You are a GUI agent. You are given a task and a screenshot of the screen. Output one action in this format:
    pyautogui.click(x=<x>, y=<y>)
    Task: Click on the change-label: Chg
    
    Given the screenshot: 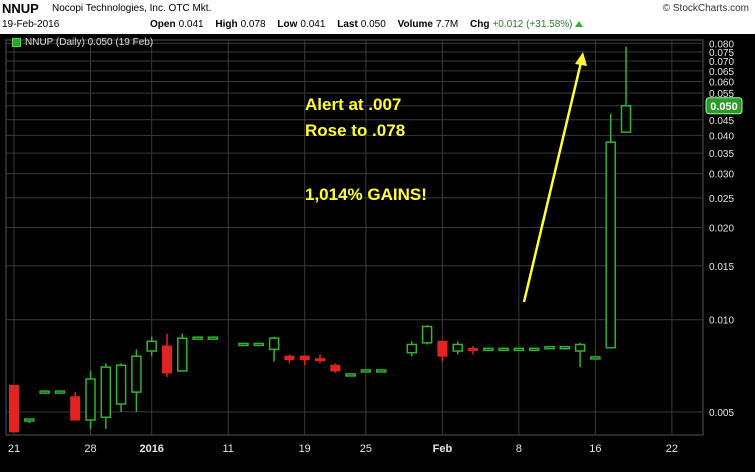 What is the action you would take?
    pyautogui.click(x=480, y=24)
    